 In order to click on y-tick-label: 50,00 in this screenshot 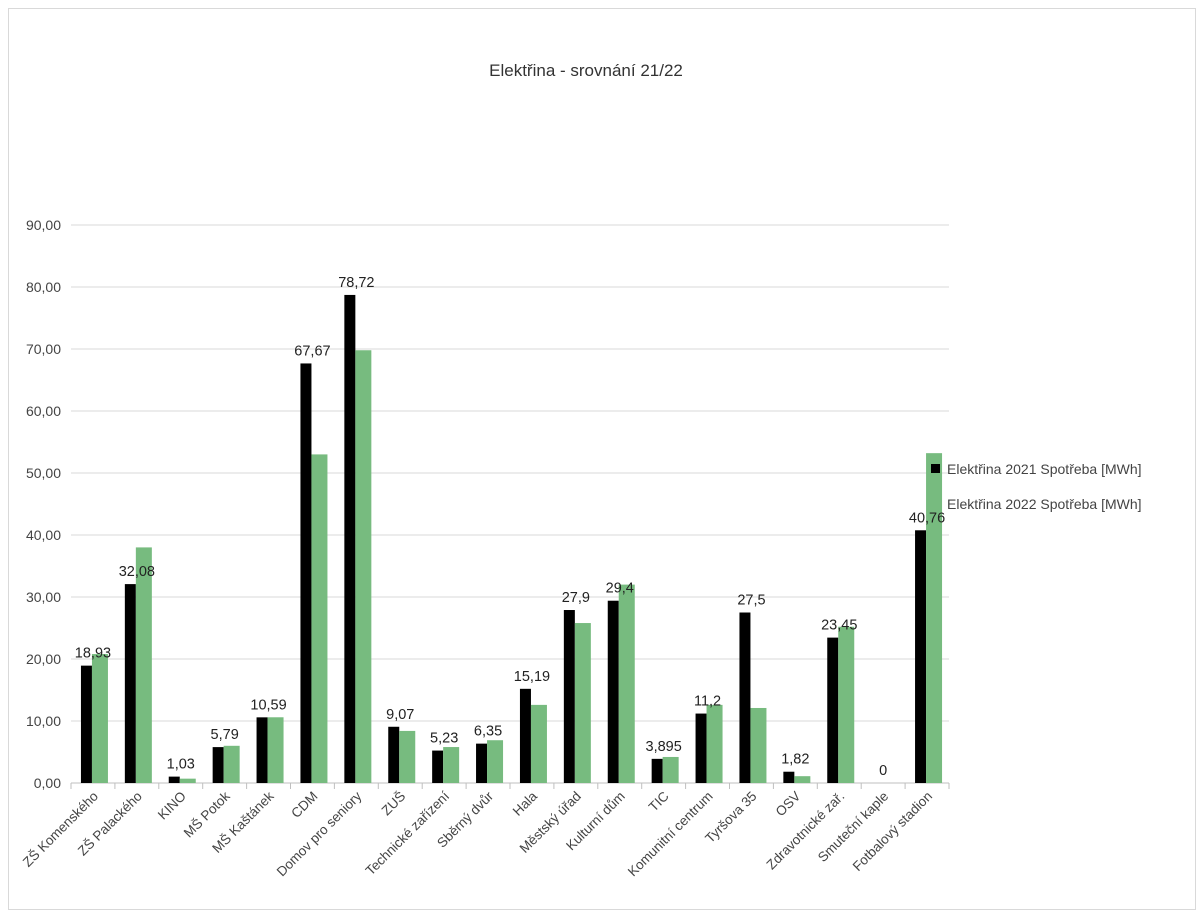, I will do `click(43, 473)`.